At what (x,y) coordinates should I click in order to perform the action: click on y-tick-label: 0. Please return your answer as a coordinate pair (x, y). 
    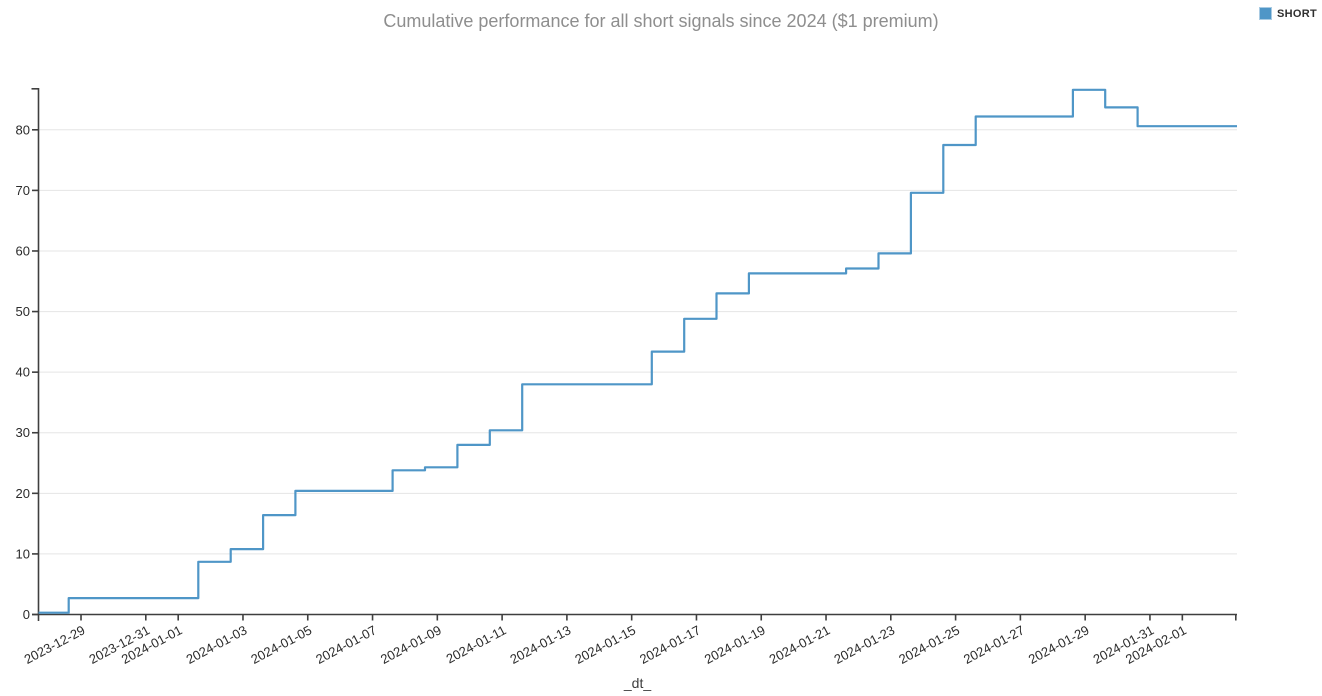
    Looking at the image, I should click on (26, 614).